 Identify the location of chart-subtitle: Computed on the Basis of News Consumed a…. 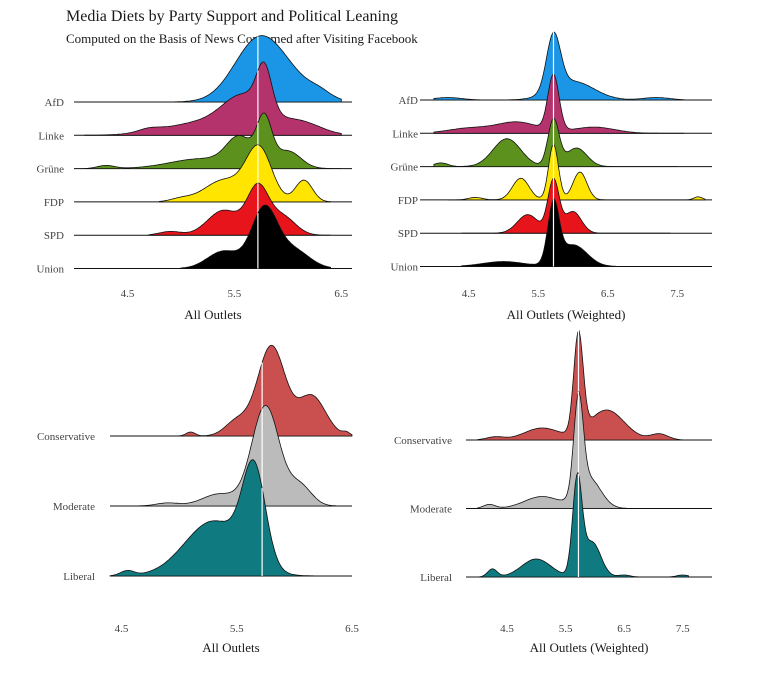
(242, 38).